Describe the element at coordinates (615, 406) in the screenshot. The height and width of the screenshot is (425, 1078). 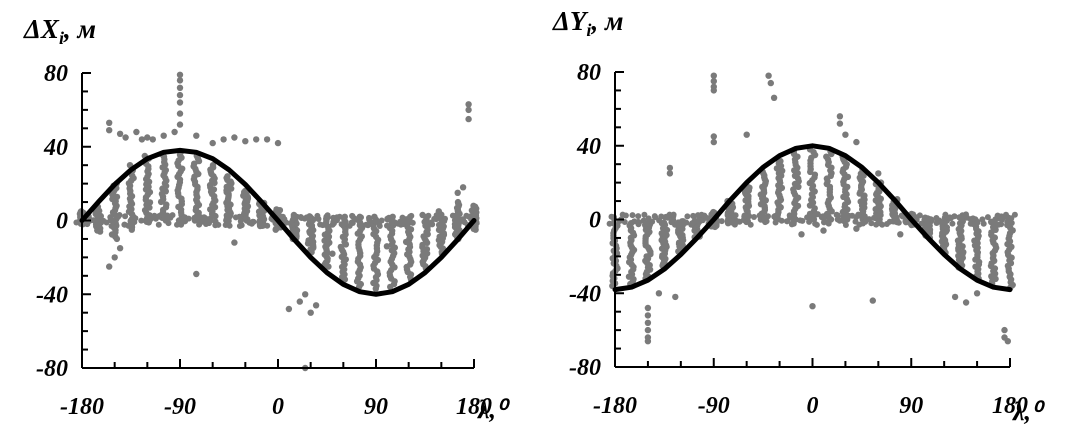
I see `x-tick-label: -180` at that location.